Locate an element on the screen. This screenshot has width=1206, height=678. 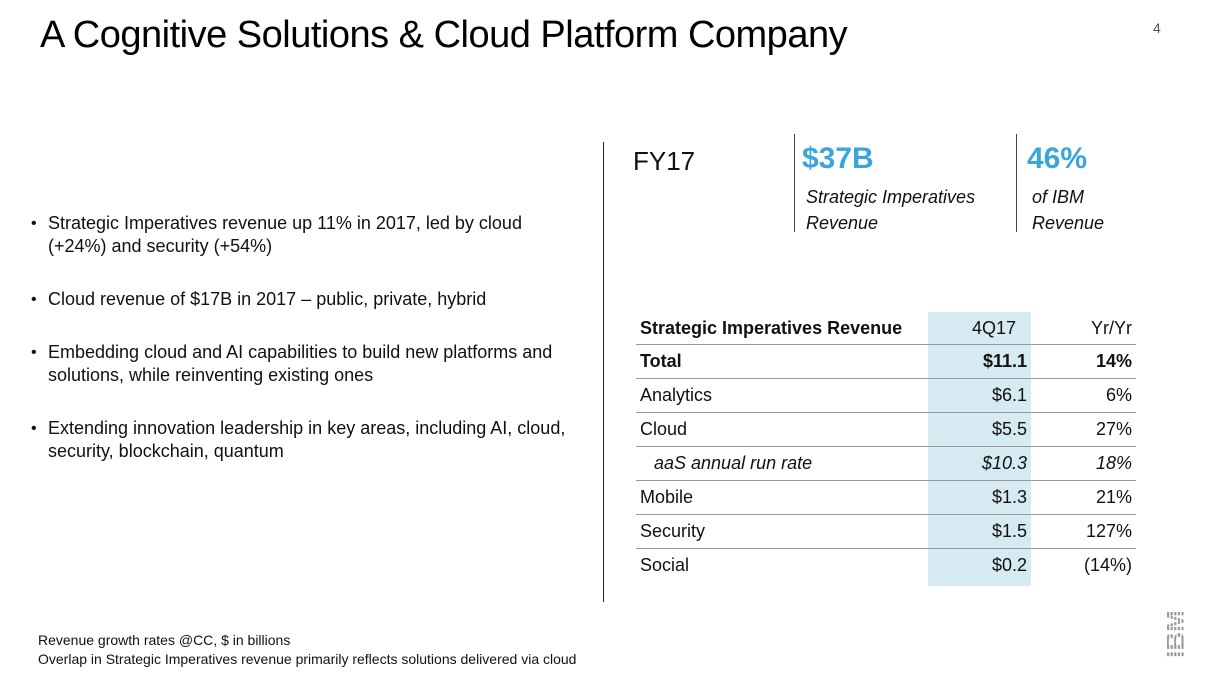
row-growth: (14%) is located at coordinates (1107, 565).